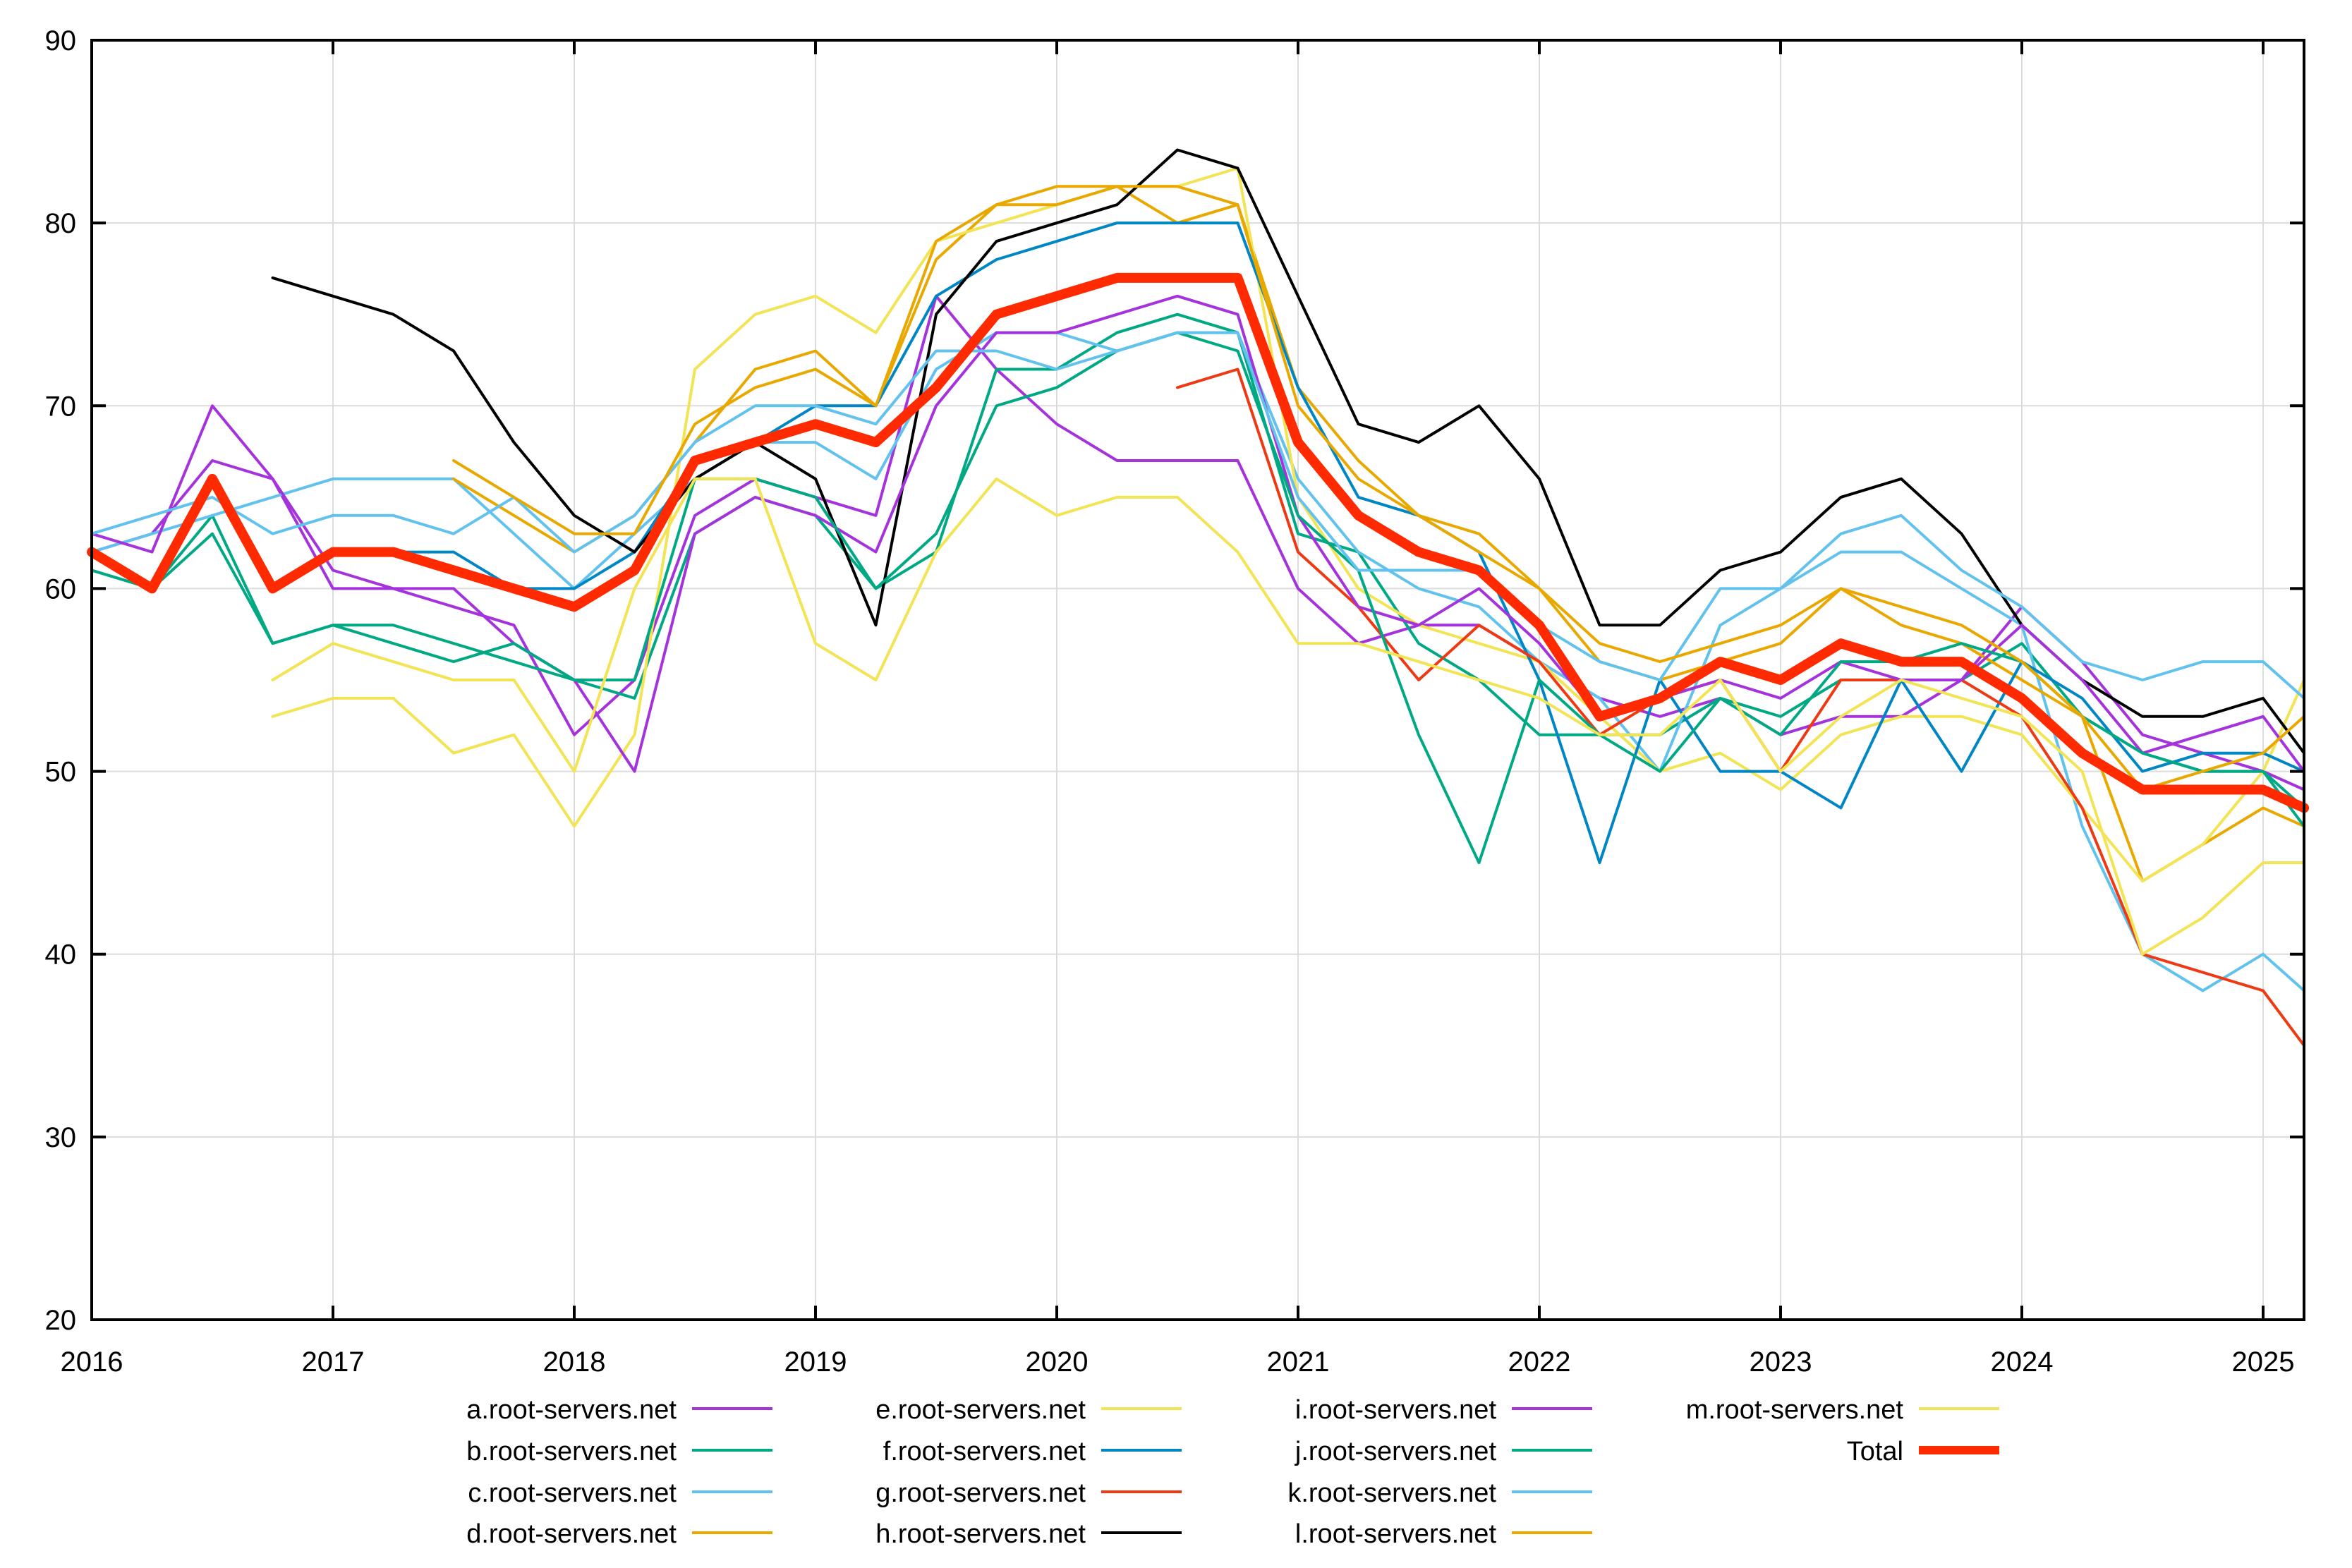 The width and height of the screenshot is (2352, 1568). I want to click on y-tick-label: 70, so click(61, 406).